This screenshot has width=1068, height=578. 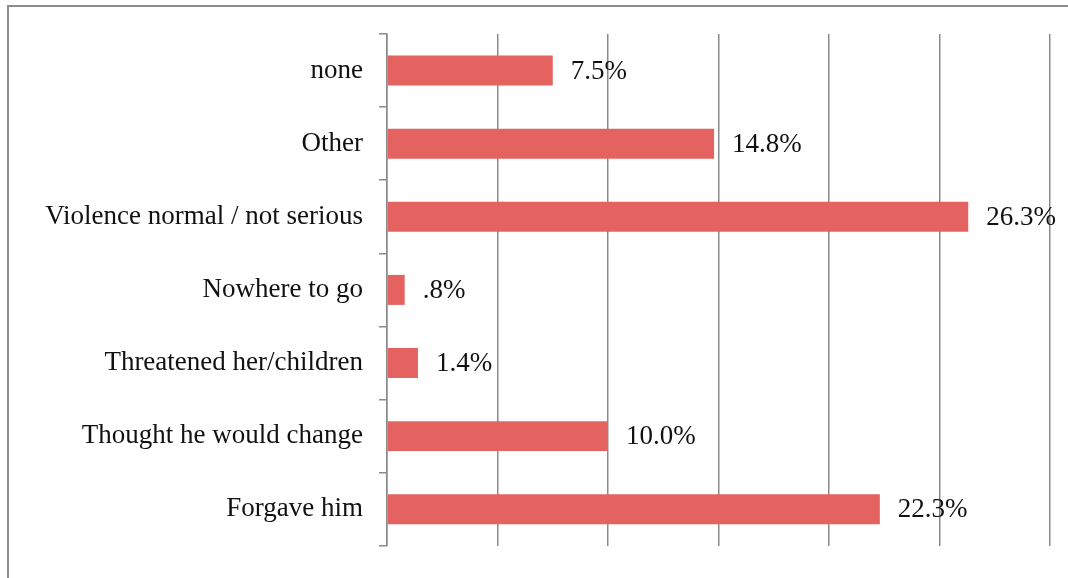 I want to click on y-tick-label: Nowhere to go, so click(x=282, y=287).